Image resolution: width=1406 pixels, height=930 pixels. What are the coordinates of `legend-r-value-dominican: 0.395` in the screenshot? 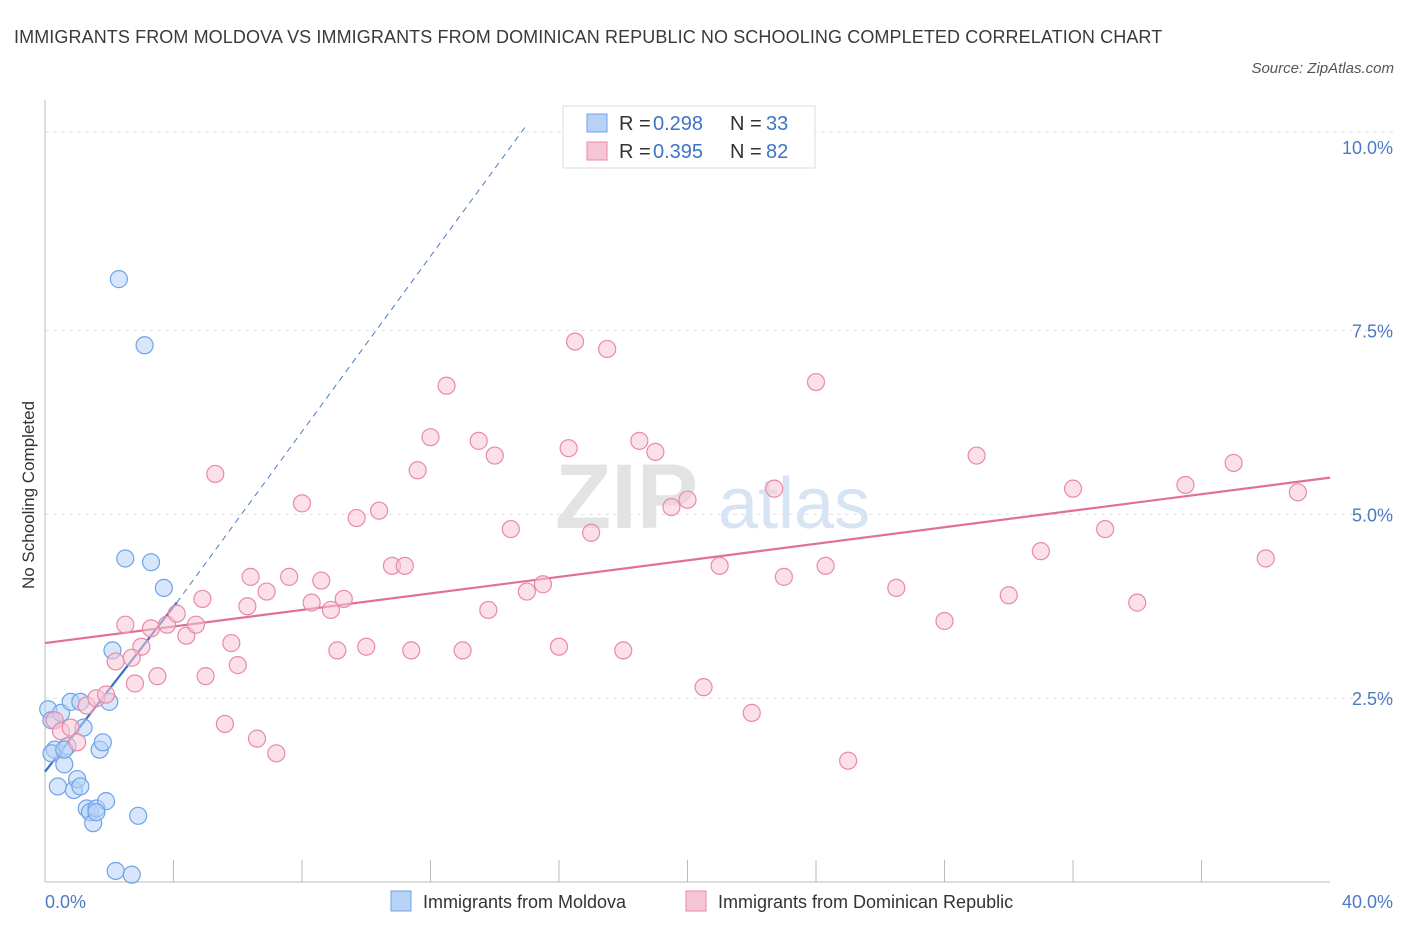 It's located at (678, 152).